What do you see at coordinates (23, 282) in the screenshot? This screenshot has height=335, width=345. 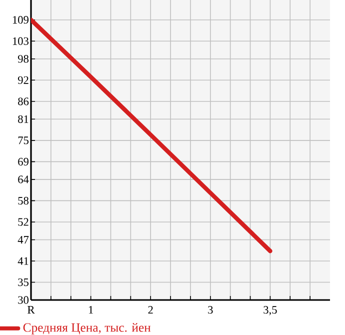 I see `y-tick-label: 35` at bounding box center [23, 282].